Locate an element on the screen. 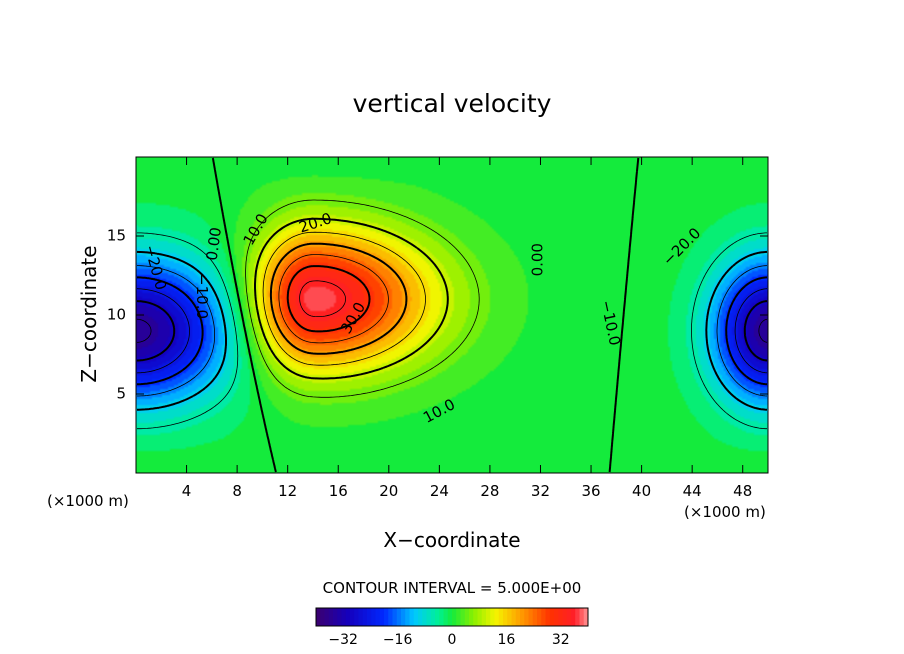 The height and width of the screenshot is (654, 904). colorbar: −32 −16 0 16 32 is located at coordinates (452, 627).